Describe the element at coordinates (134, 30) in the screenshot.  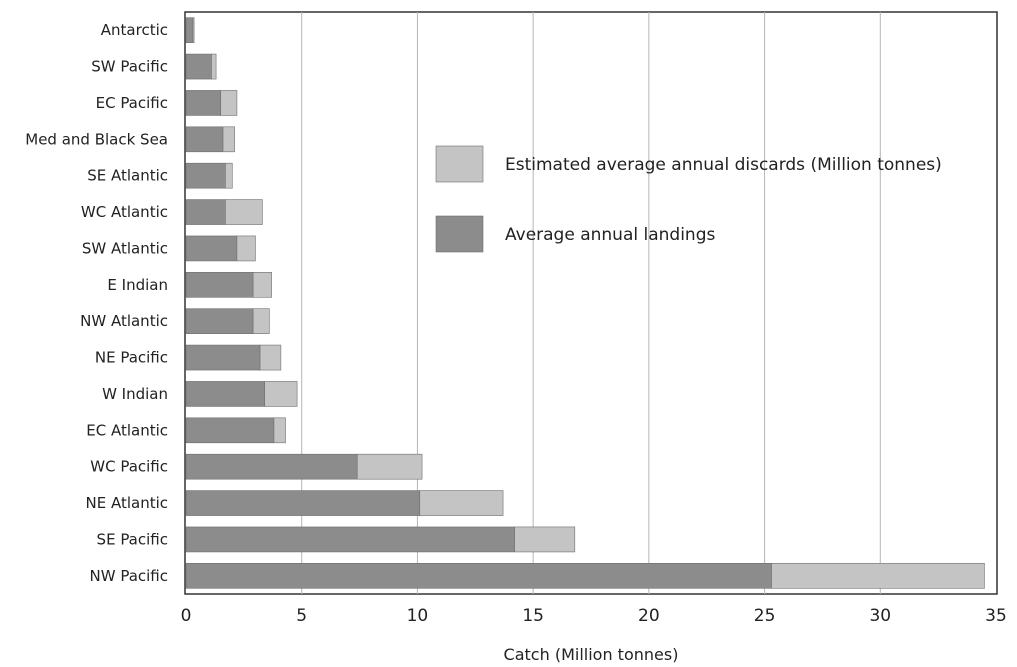
I see `category-label: Antarctic` at that location.